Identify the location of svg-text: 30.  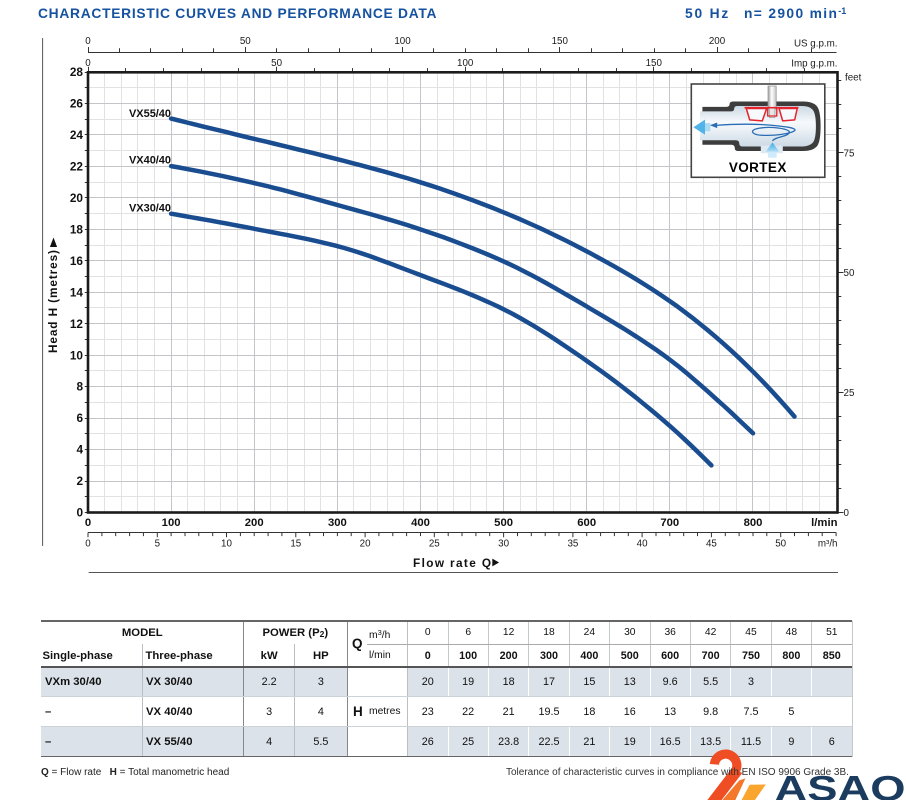
(503, 544).